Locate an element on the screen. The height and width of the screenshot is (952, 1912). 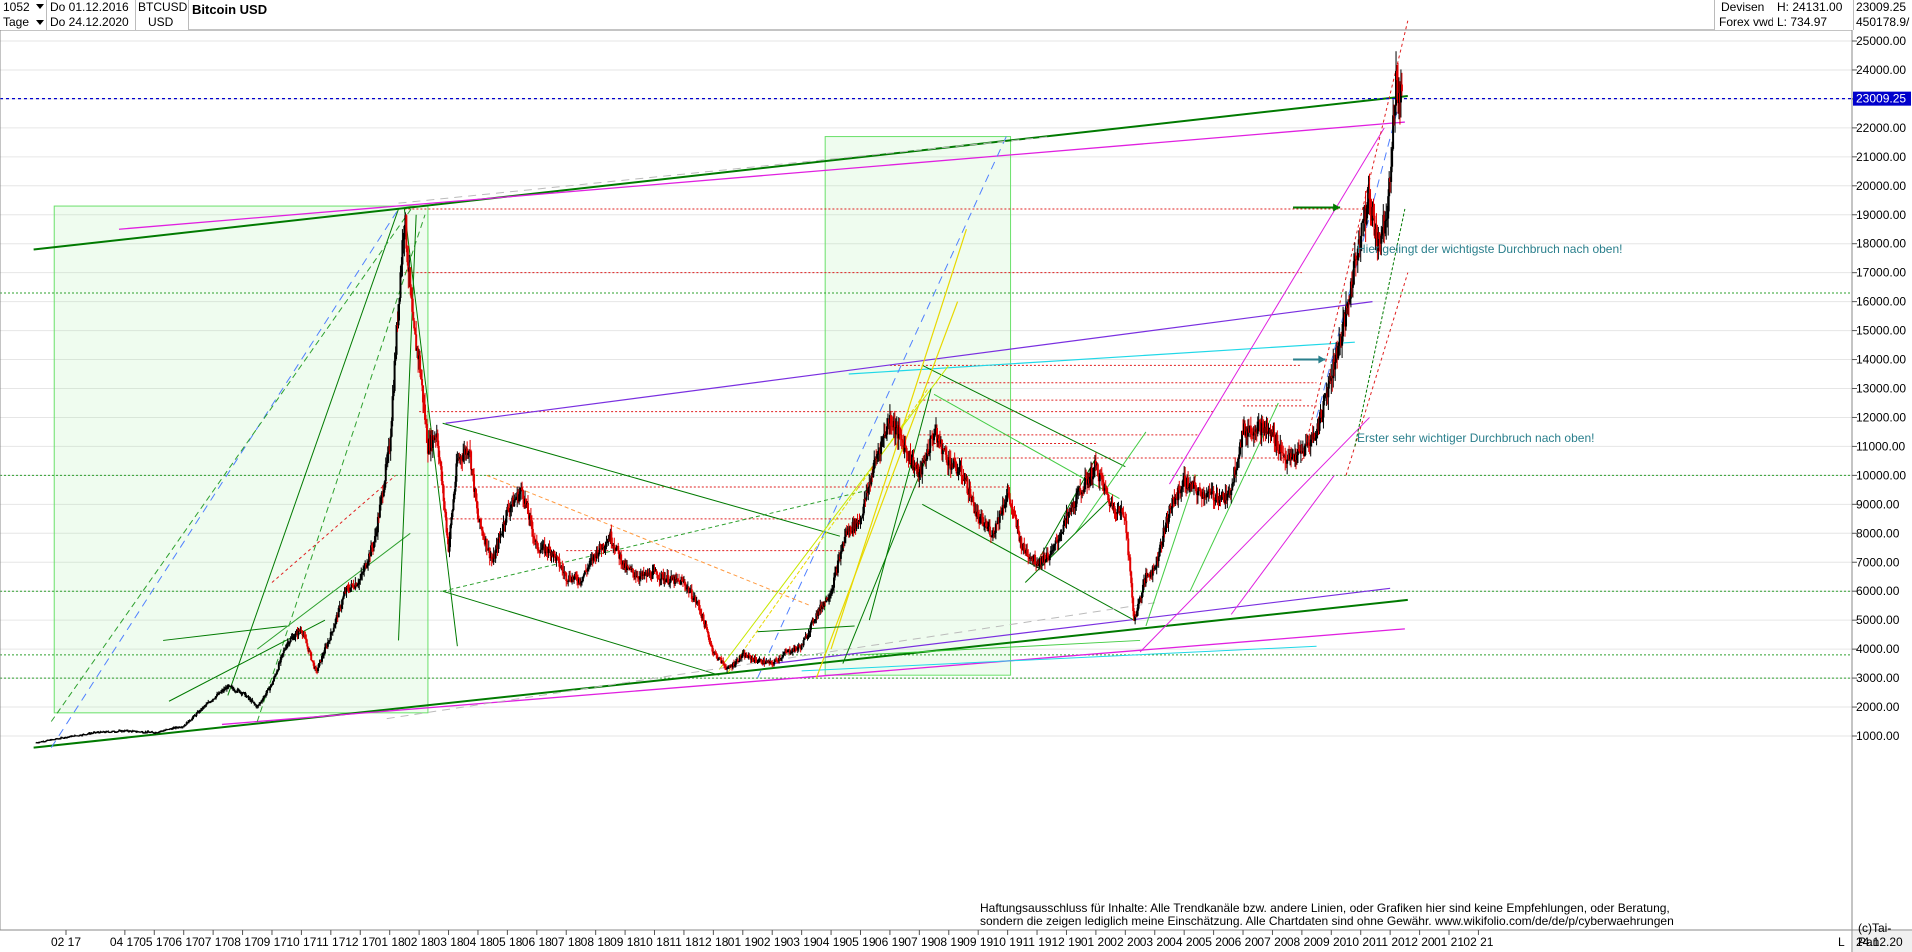
period-select: Tage is located at coordinates (16, 22).